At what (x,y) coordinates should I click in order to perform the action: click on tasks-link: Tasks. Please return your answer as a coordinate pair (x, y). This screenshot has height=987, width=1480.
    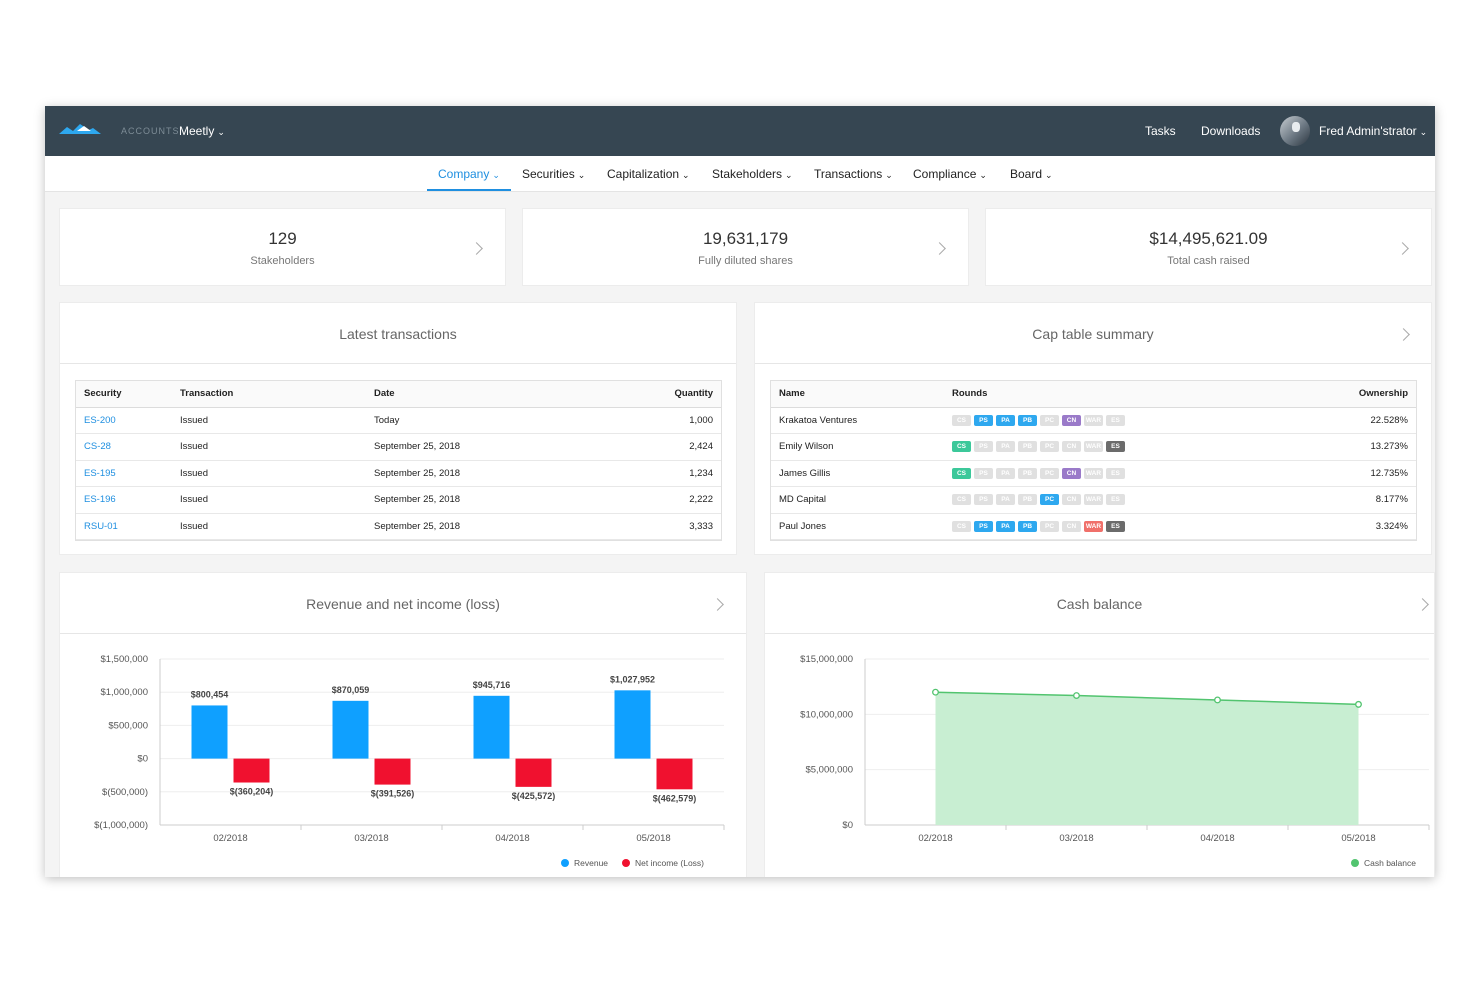
    Looking at the image, I should click on (1160, 131).